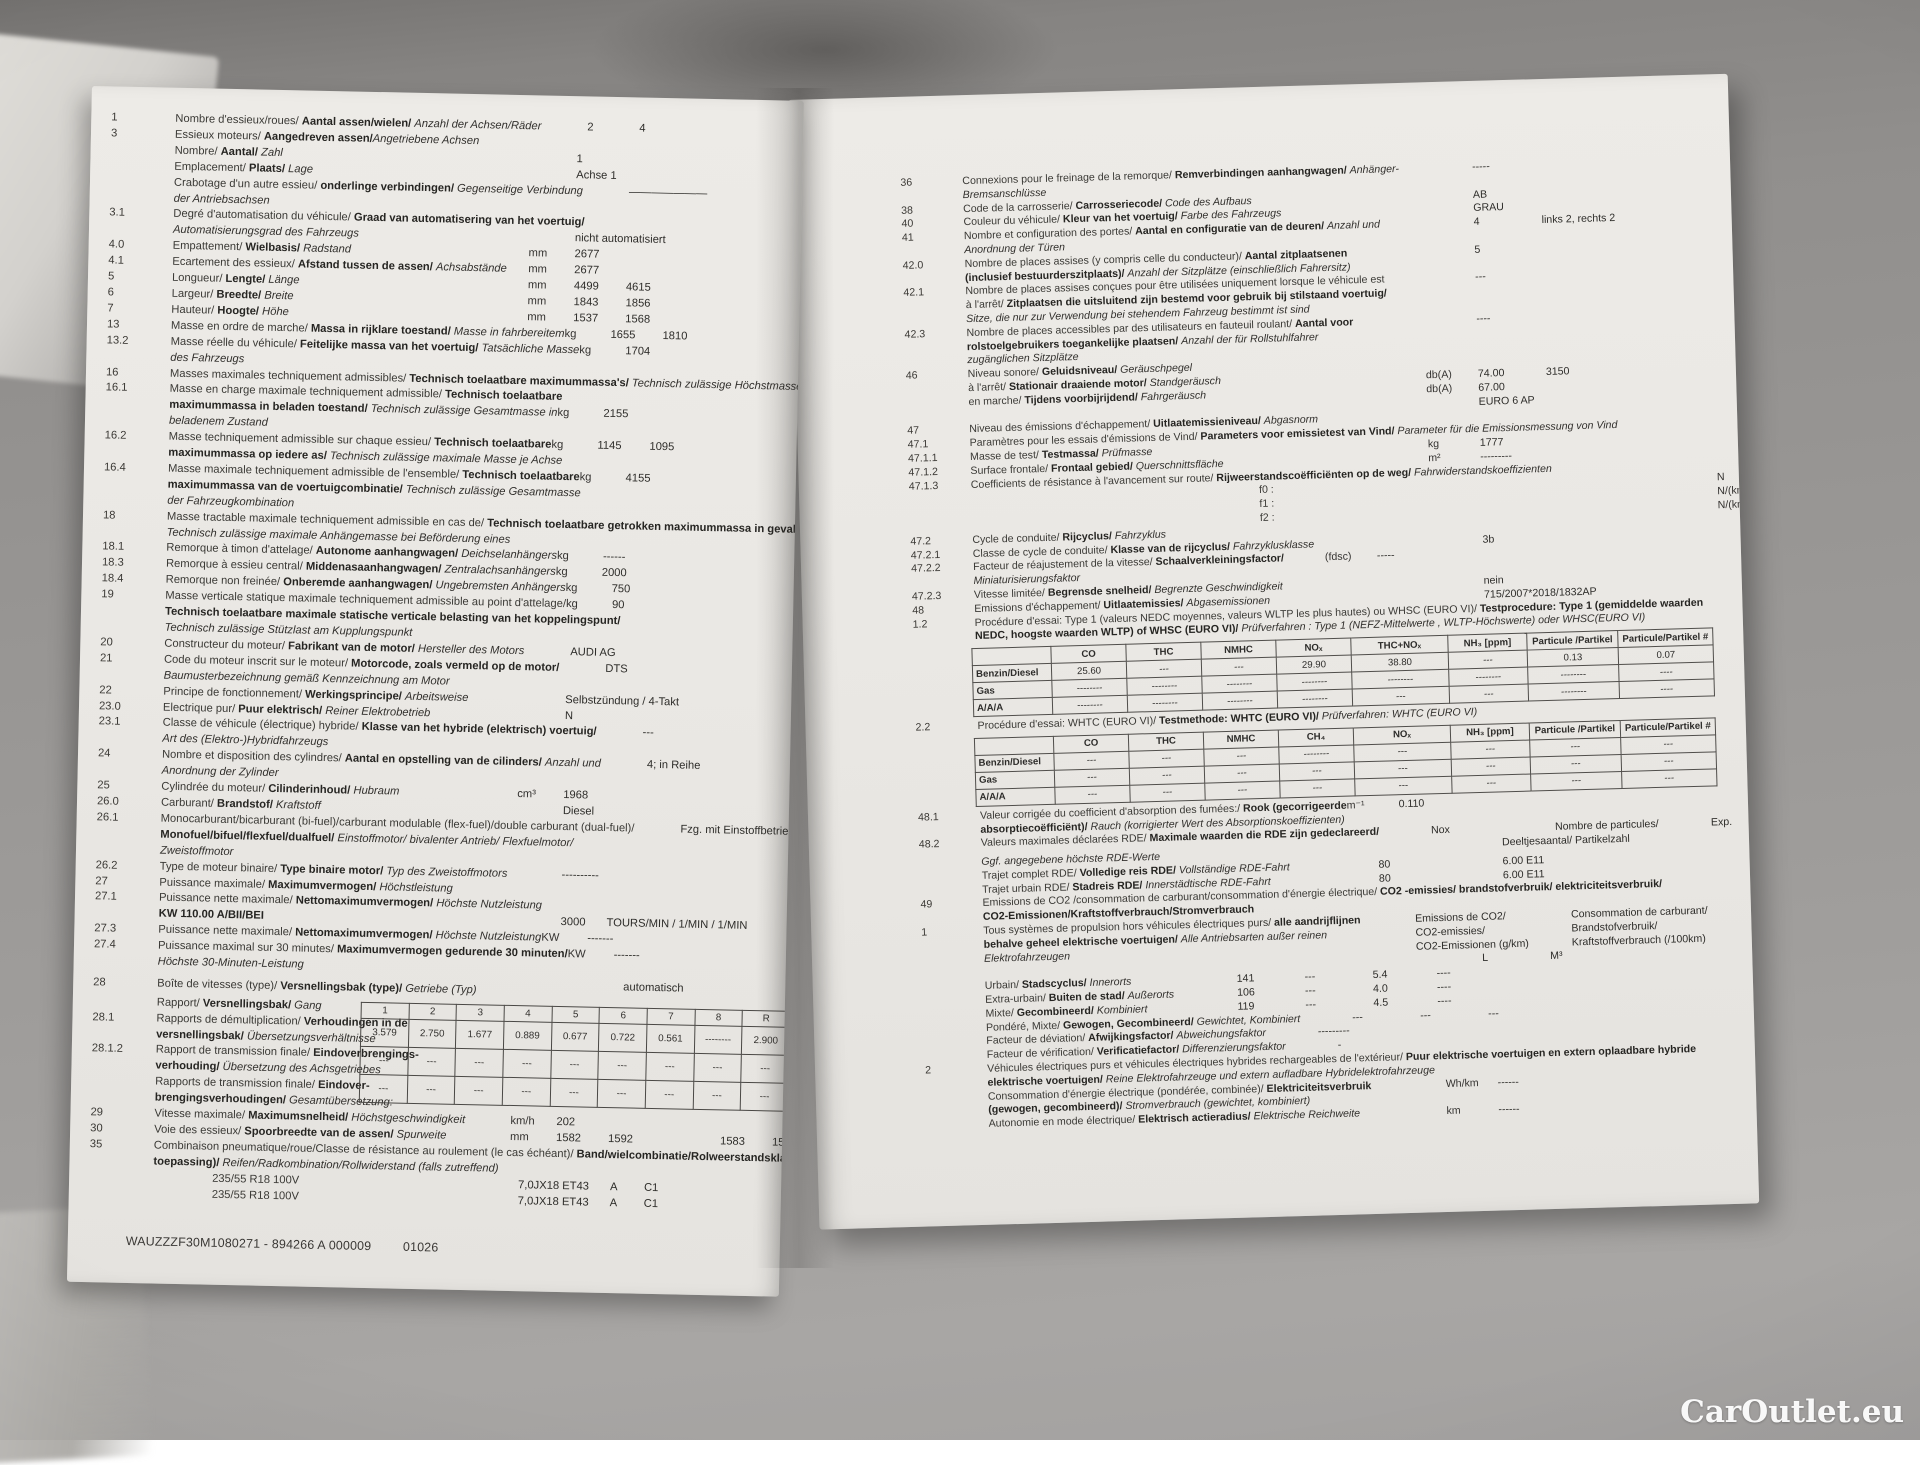  Describe the element at coordinates (298, 805) in the screenshot. I see `label-segment: Kraftstoff` at that location.